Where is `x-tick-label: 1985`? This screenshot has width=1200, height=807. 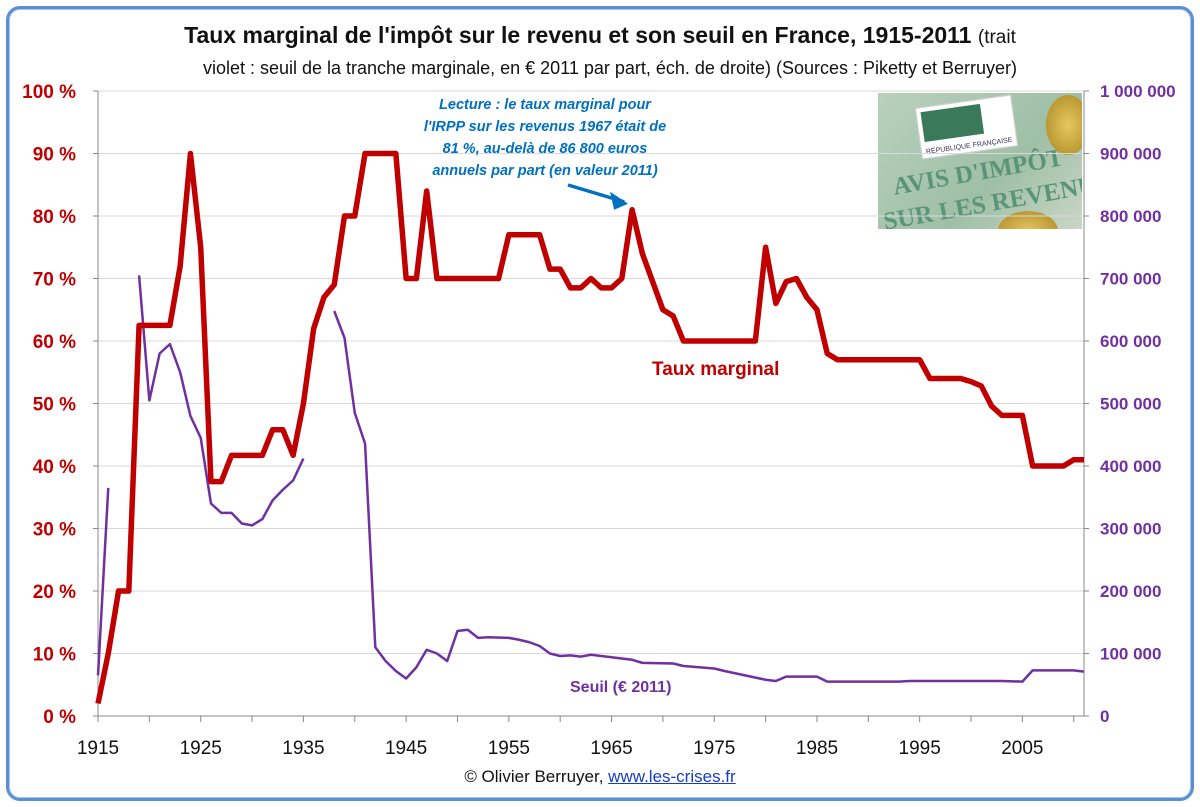 x-tick-label: 1985 is located at coordinates (817, 748).